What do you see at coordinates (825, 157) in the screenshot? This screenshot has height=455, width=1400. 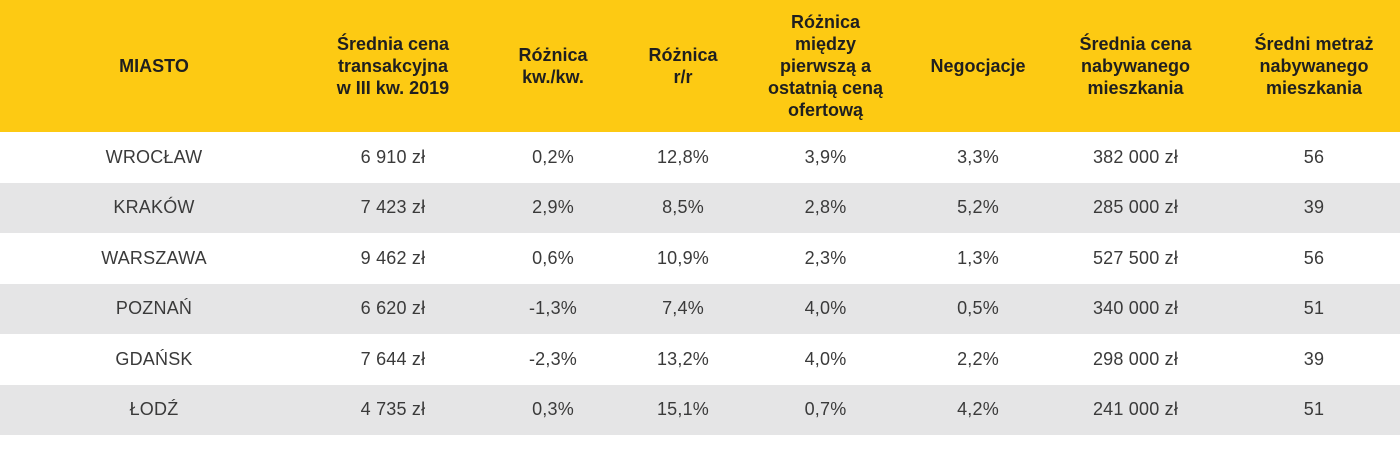 I see `offer-price-difference-cell: 3,9%` at bounding box center [825, 157].